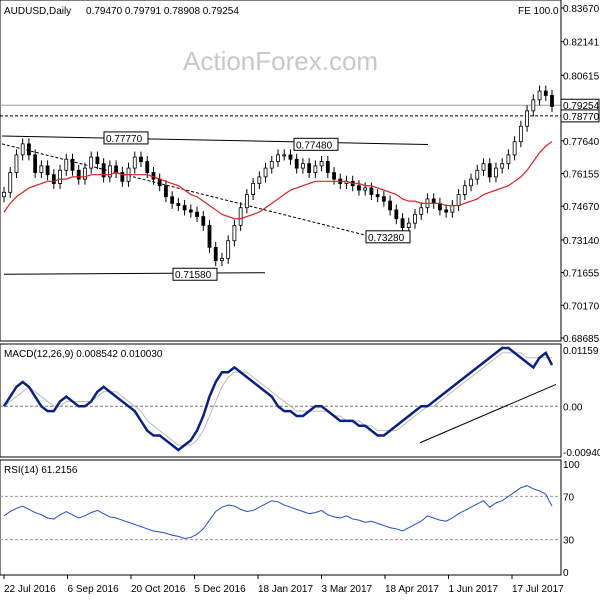  I want to click on dashed-trendline, so click(187, 190).